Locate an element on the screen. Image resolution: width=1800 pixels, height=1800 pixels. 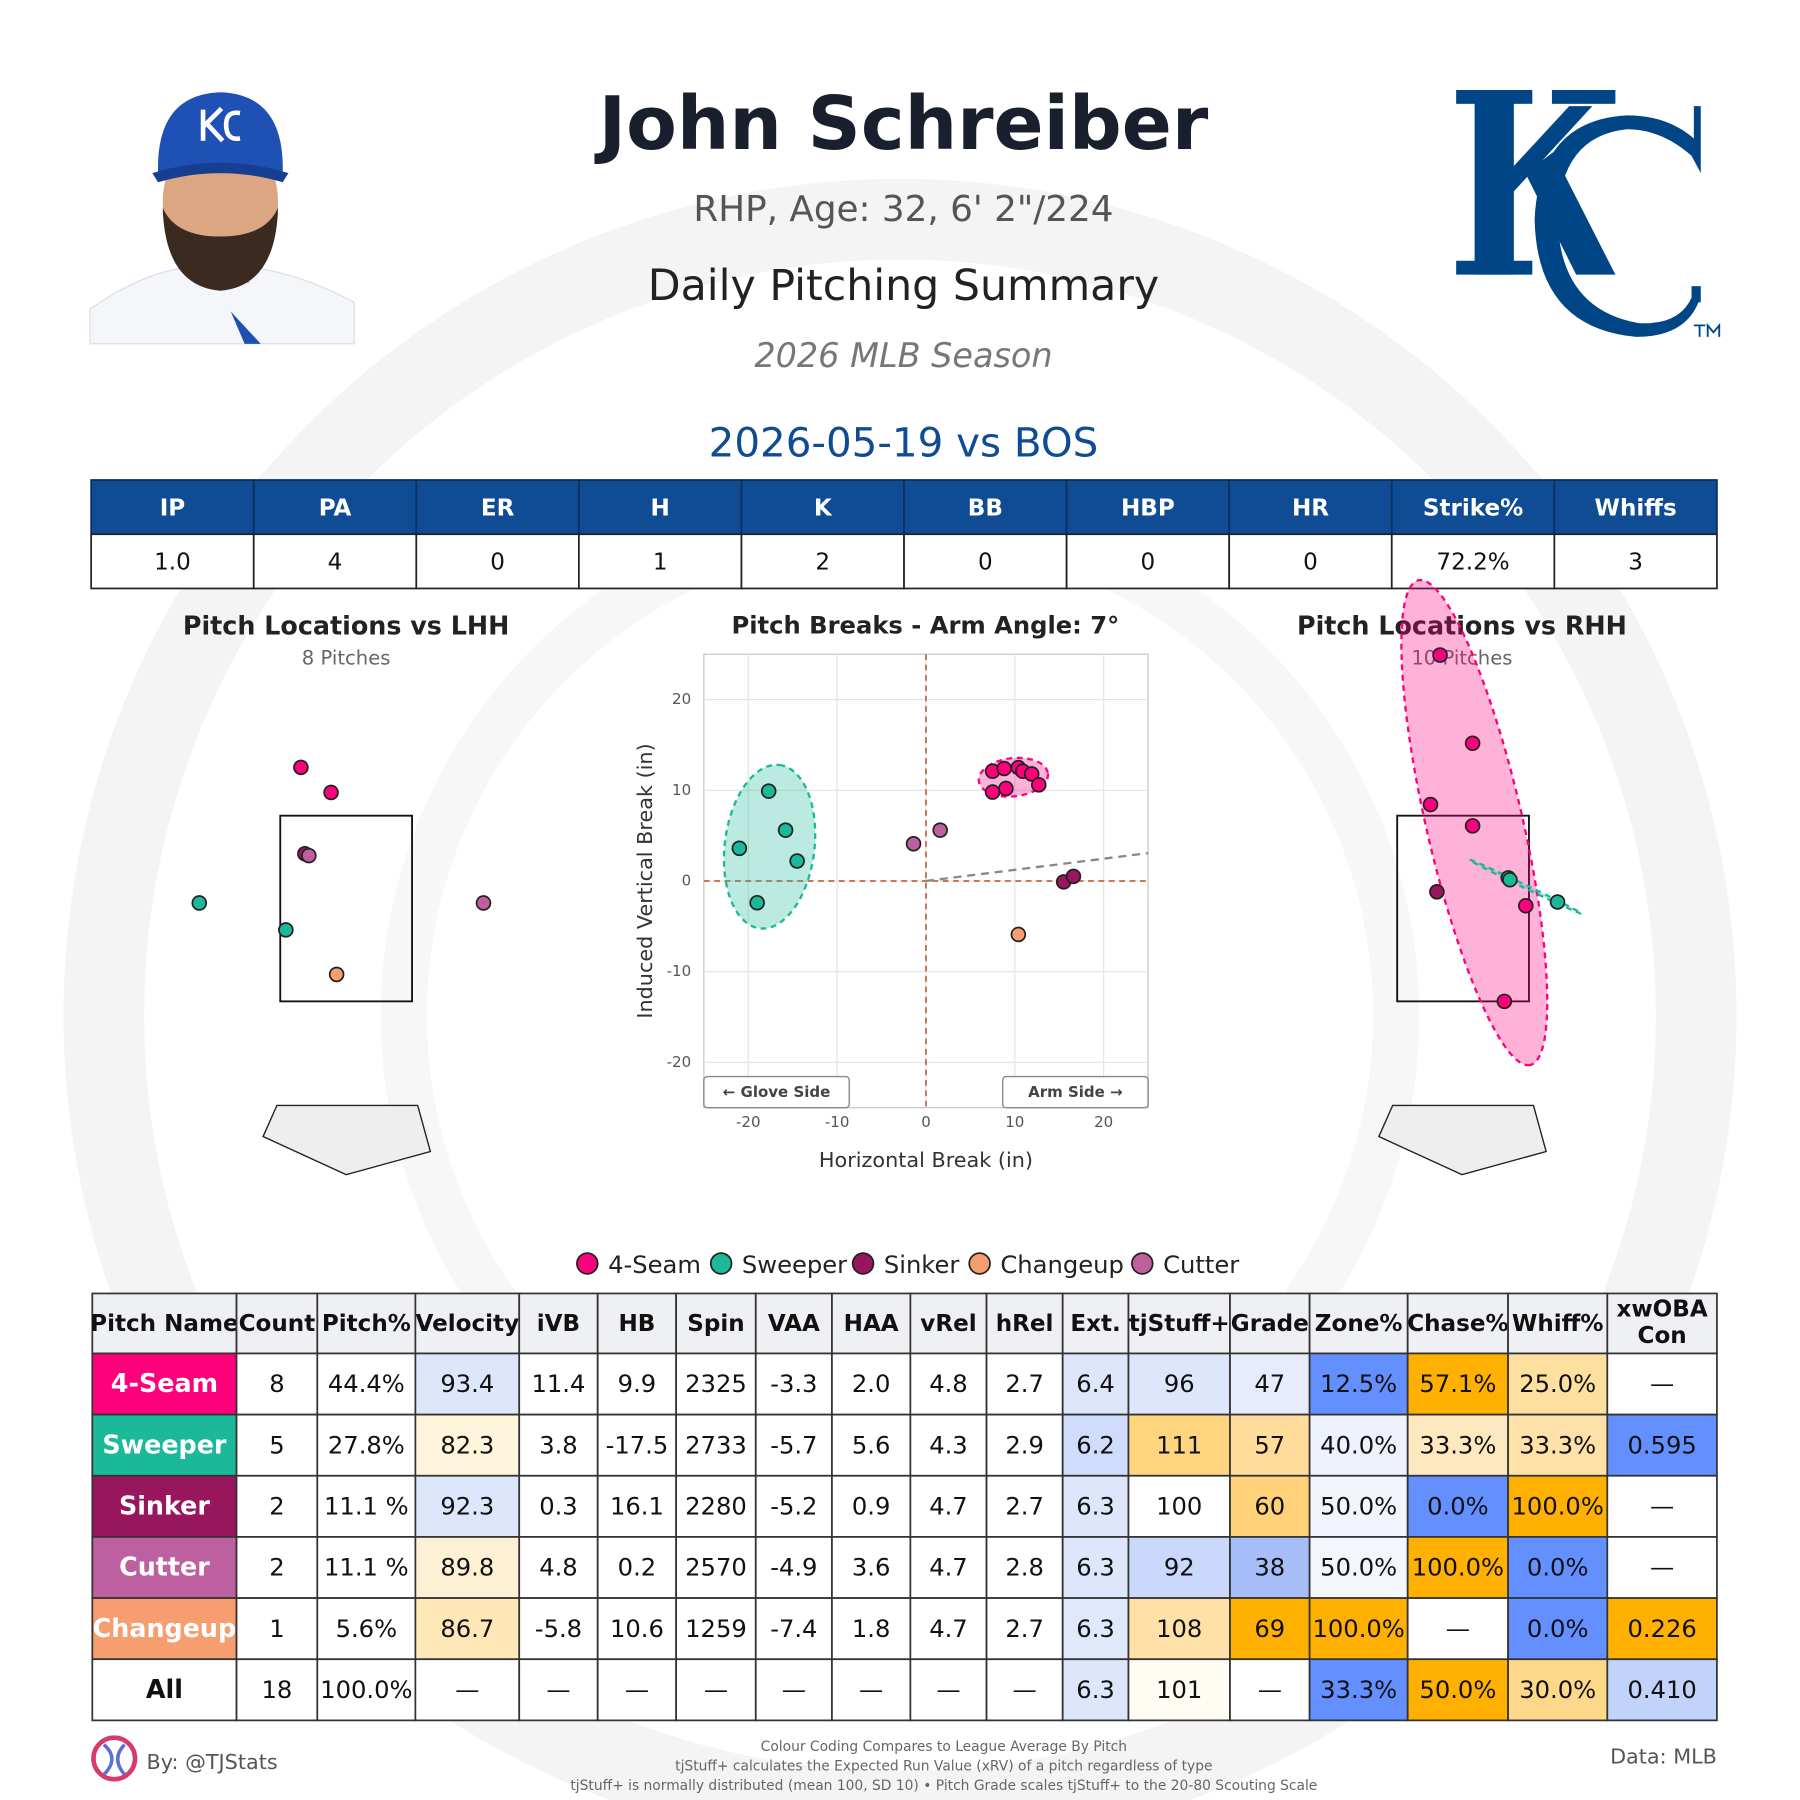
table-value: 2 is located at coordinates (276, 1507).